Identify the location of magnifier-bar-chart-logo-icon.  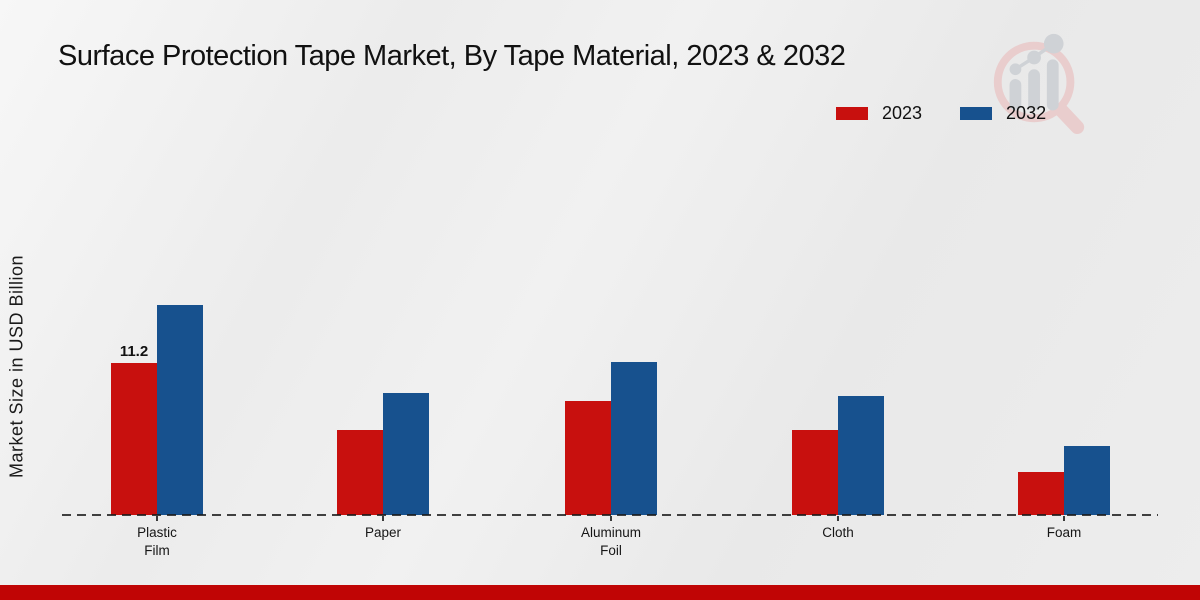
(1039, 84).